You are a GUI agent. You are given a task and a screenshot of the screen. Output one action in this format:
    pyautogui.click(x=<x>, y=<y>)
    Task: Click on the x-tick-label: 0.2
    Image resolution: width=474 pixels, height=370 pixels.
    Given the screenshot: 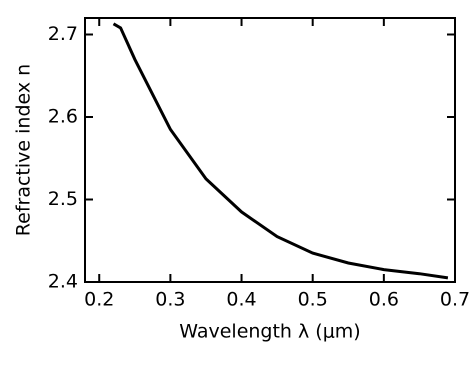 What is the action you would take?
    pyautogui.click(x=99, y=300)
    